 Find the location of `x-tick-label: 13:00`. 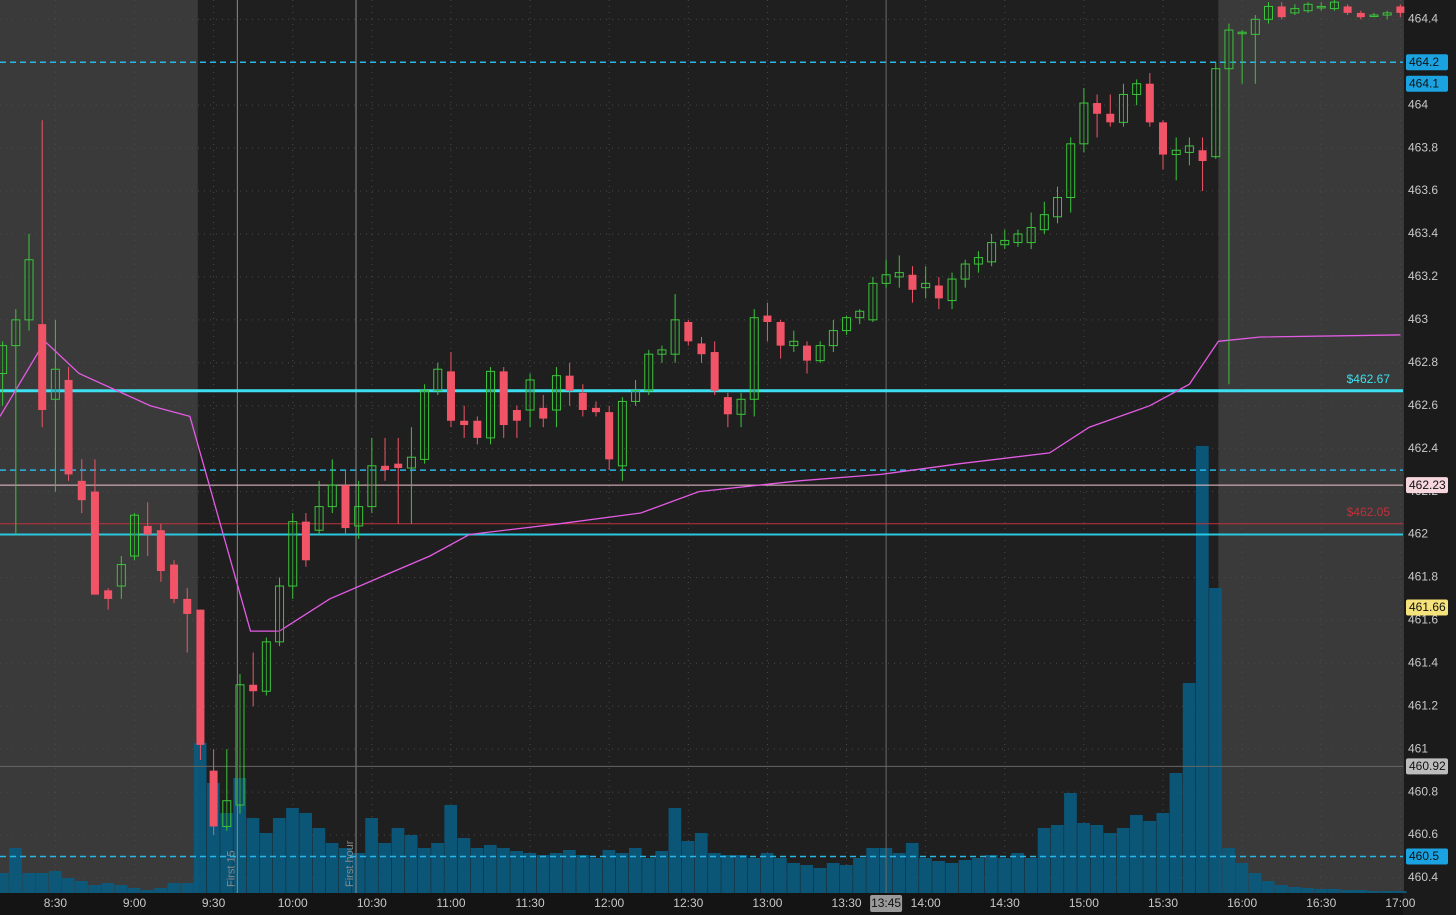

x-tick-label: 13:00 is located at coordinates (767, 903).